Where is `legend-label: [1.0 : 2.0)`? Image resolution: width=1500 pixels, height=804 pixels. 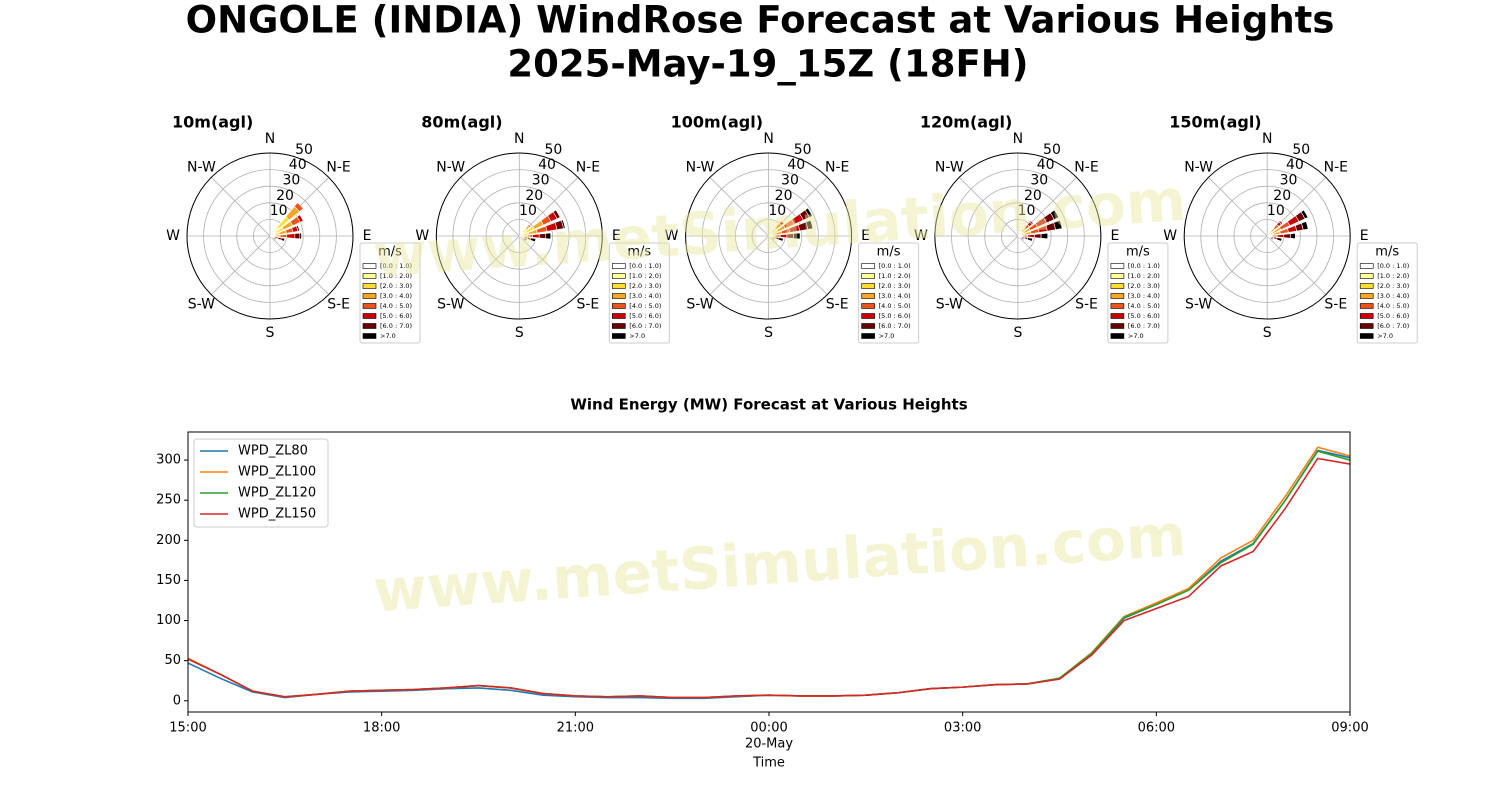
legend-label: [1.0 : 2.0) is located at coordinates (1144, 276).